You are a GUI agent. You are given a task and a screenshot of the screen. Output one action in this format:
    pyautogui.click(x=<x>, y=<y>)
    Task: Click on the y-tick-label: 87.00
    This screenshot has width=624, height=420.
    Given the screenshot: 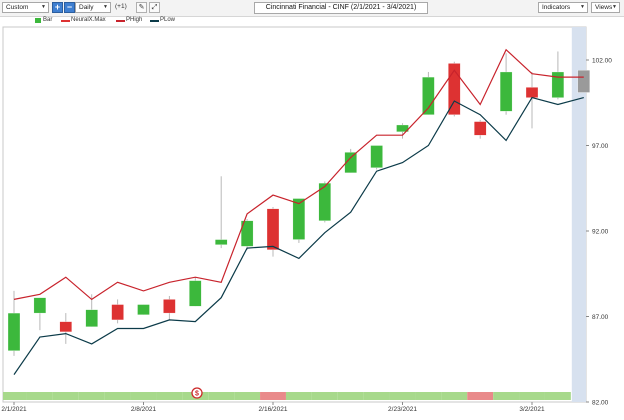 What is the action you would take?
    pyautogui.click(x=600, y=317)
    